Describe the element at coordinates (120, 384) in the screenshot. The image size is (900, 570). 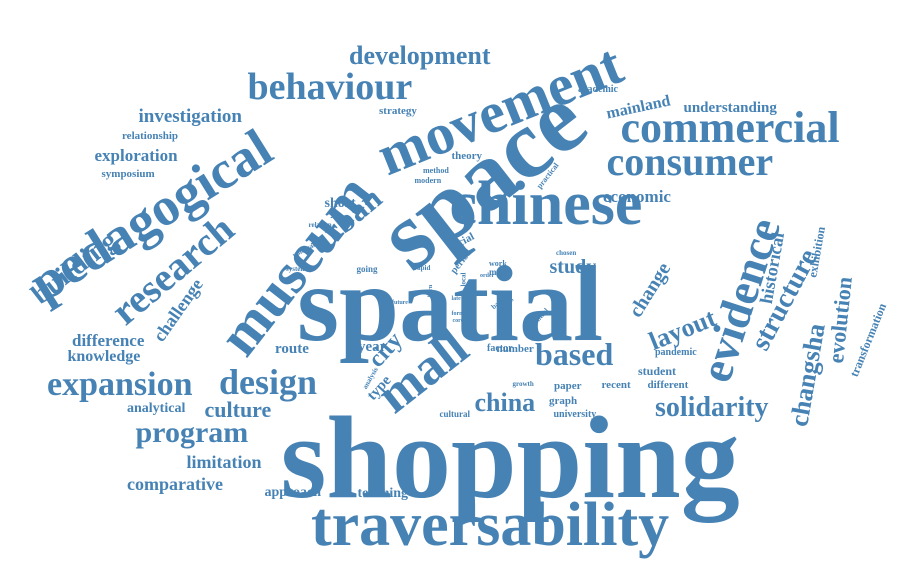
I see `cloud-word-expansion: expansion` at that location.